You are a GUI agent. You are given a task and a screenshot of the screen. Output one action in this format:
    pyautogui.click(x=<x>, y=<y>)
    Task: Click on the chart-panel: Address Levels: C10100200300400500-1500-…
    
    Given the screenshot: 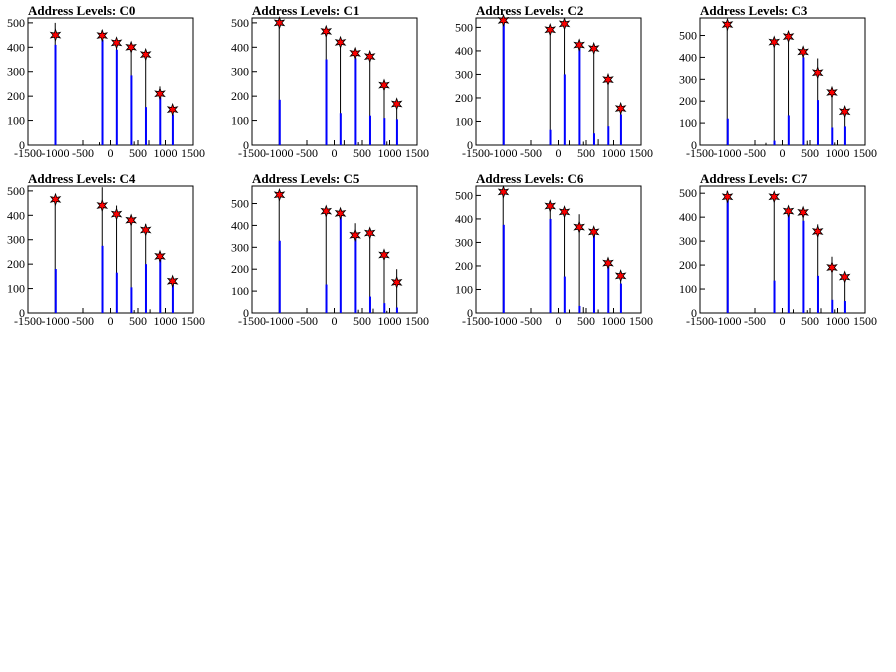 What is the action you would take?
    pyautogui.click(x=330, y=81)
    